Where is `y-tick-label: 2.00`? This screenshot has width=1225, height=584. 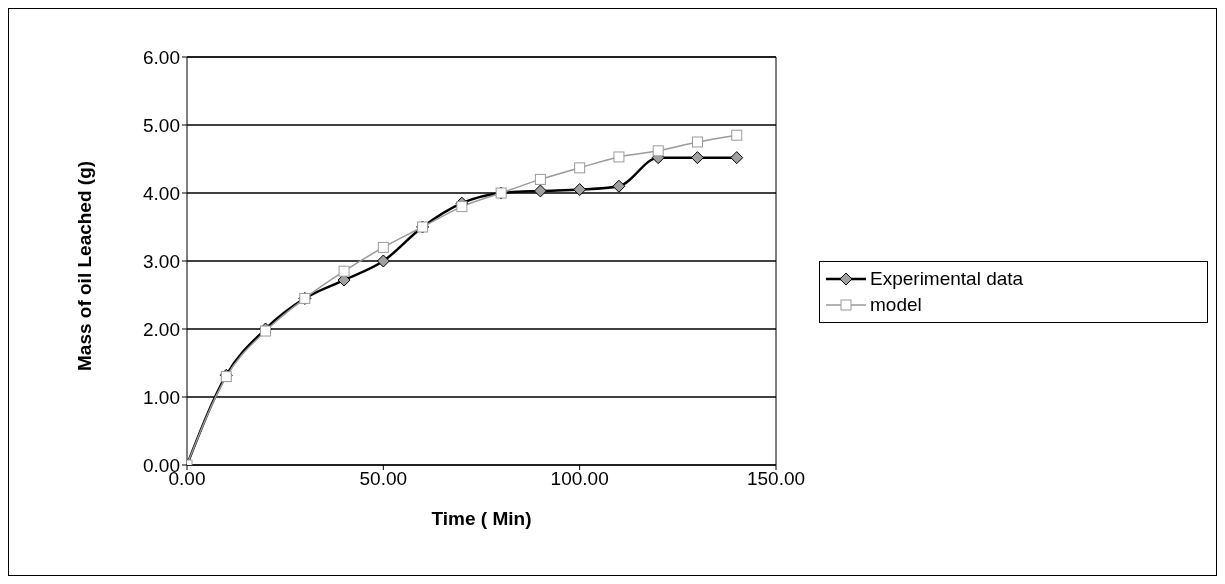 y-tick-label: 2.00 is located at coordinates (161, 329).